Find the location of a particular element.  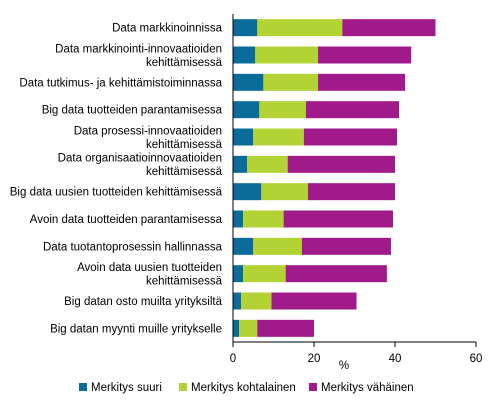

x-tick-label: 60 is located at coordinates (476, 359).